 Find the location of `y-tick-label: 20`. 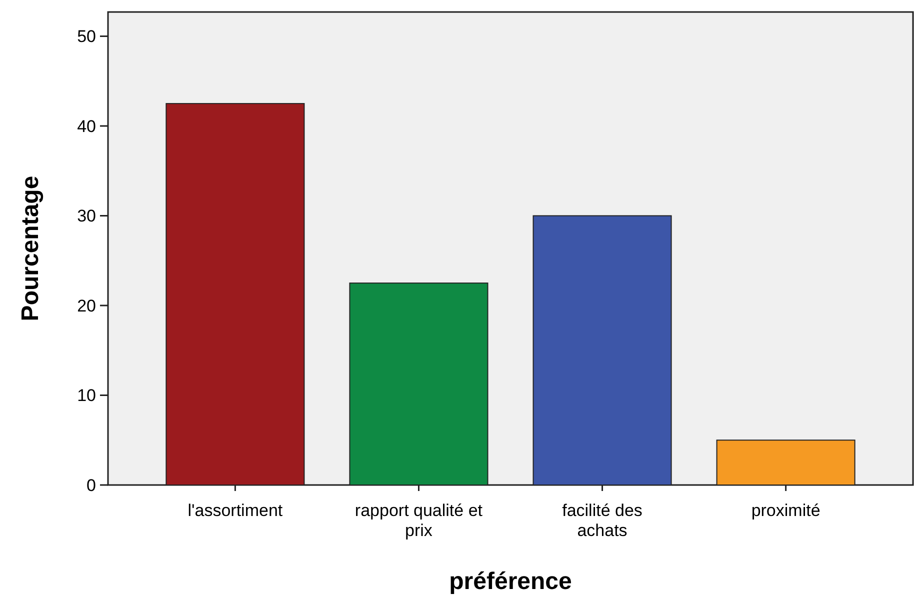

y-tick-label: 20 is located at coordinates (86, 306).